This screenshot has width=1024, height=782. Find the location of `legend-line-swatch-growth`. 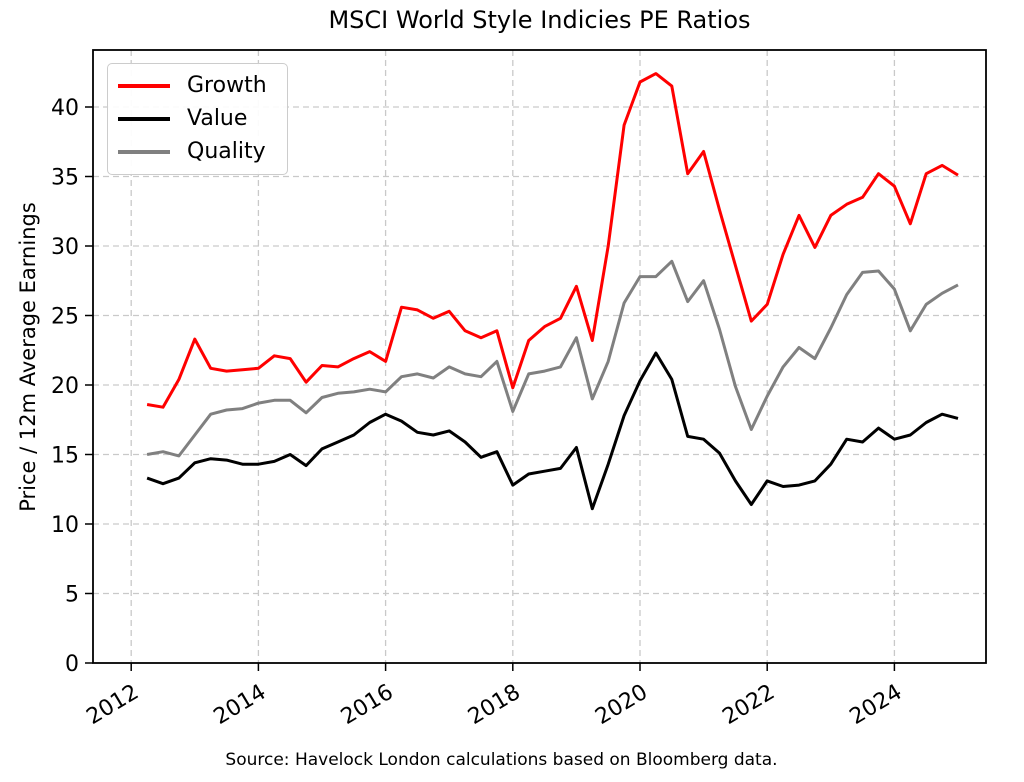

legend-line-swatch-growth is located at coordinates (144, 86).